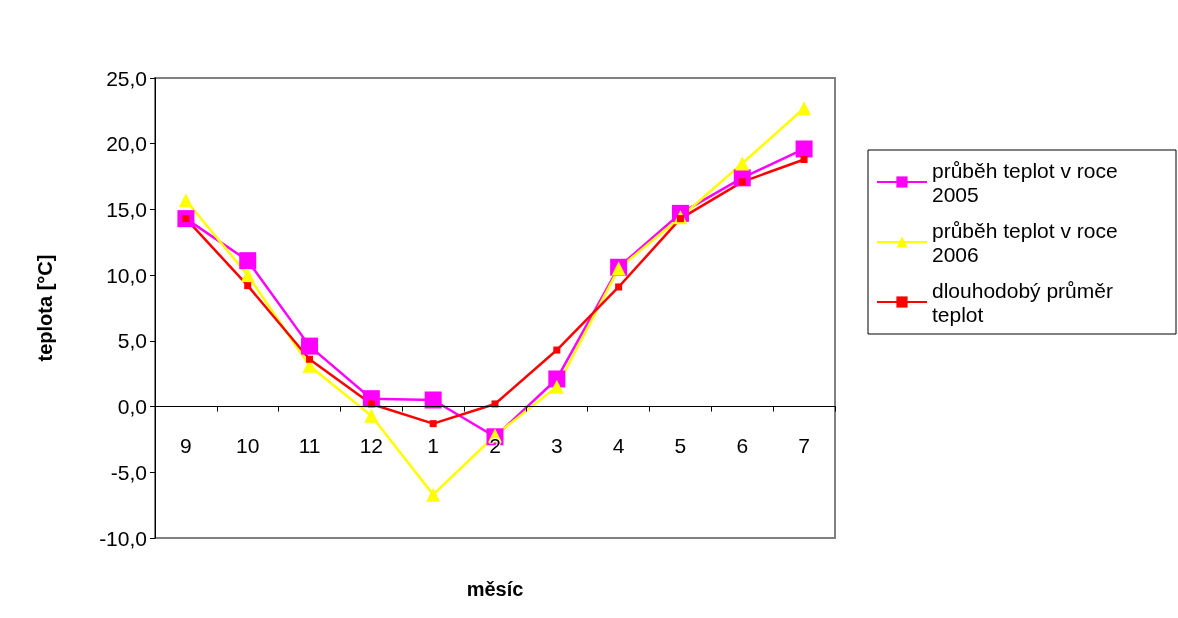  What do you see at coordinates (433, 445) in the screenshot?
I see `x-tick-label: 1` at bounding box center [433, 445].